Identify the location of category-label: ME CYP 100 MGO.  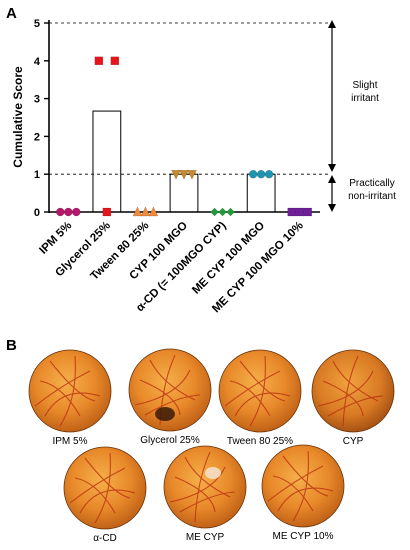
(228, 258).